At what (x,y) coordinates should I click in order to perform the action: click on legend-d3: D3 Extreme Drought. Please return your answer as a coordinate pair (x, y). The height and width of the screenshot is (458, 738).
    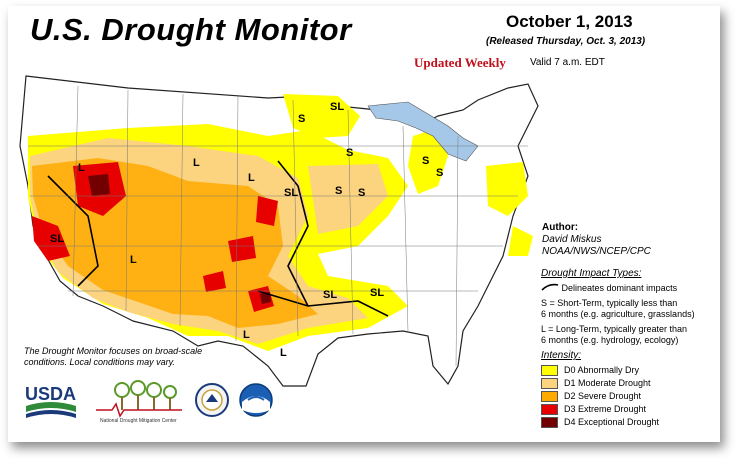
    Looking at the image, I should click on (593, 409).